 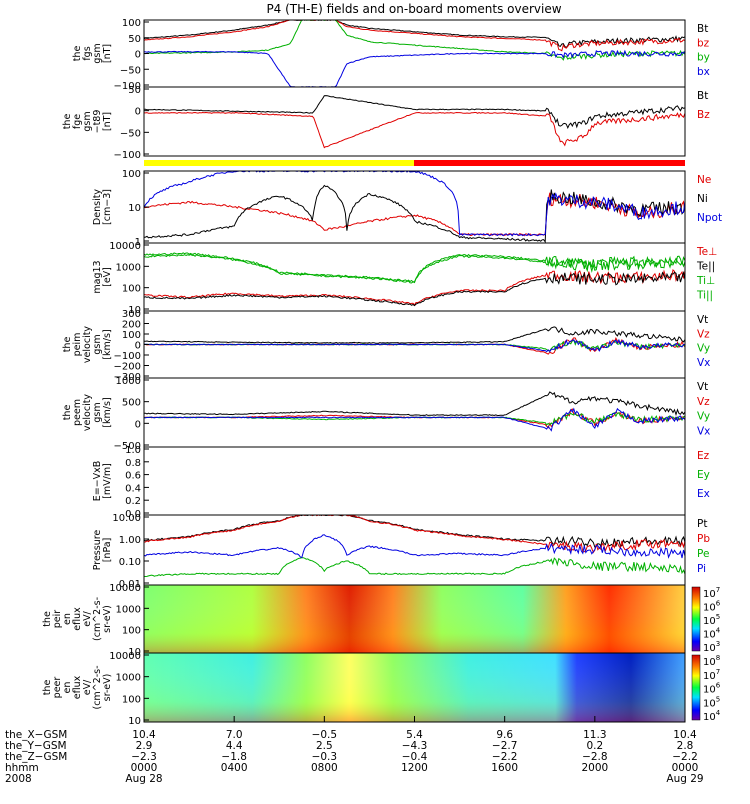 I want to click on y-axis-label: [mV/m], so click(x=107, y=481).